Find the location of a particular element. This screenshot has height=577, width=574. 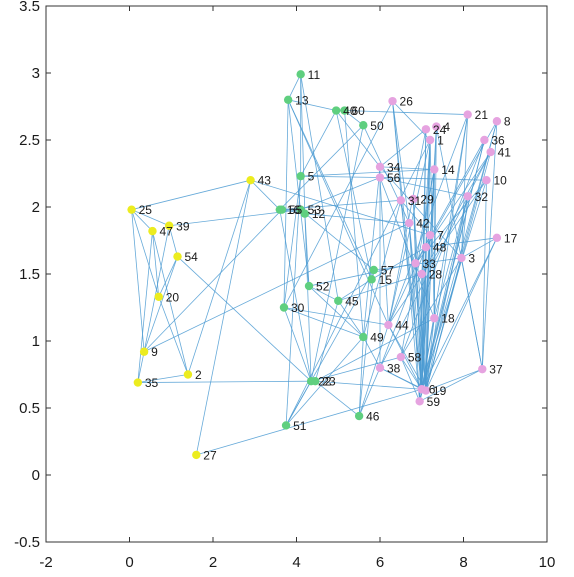

x-tick-label: 4 is located at coordinates (296, 562).